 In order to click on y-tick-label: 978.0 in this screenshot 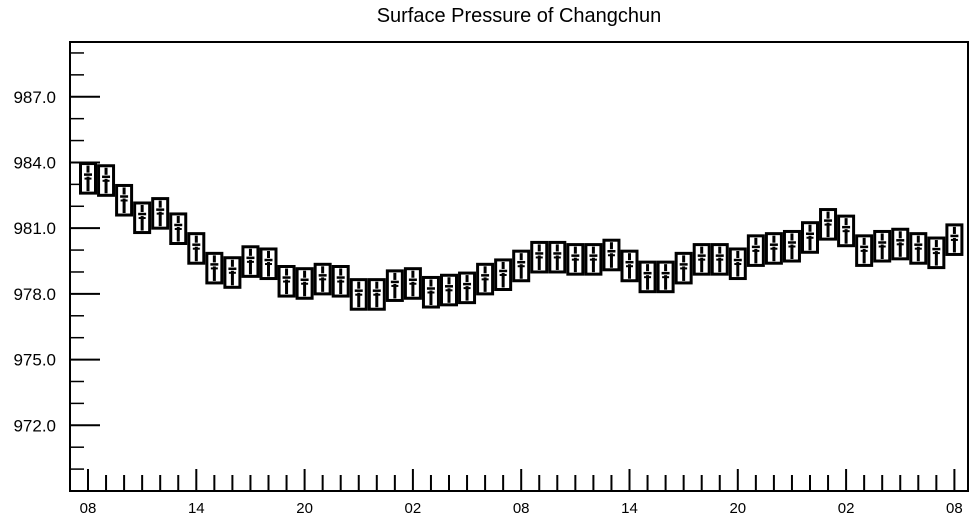, I will do `click(34, 294)`.